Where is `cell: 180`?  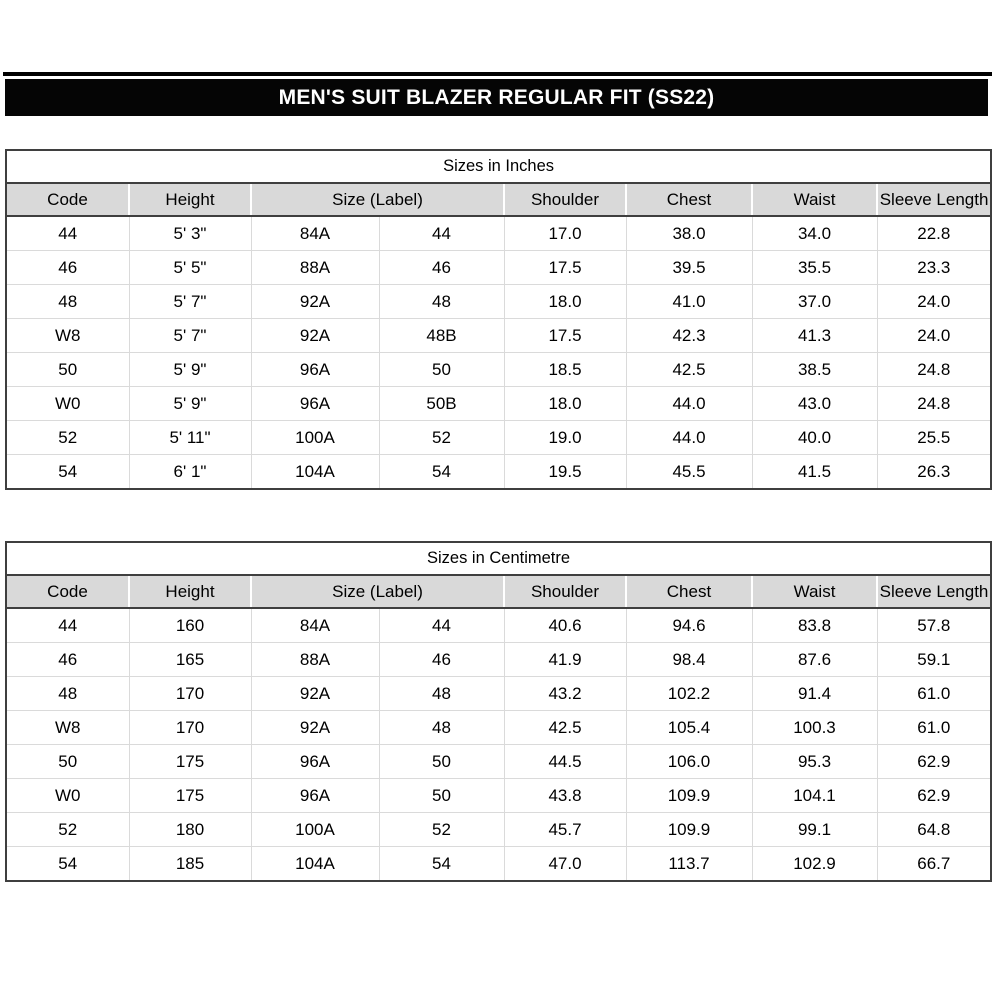
cell: 180 is located at coordinates (190, 829).